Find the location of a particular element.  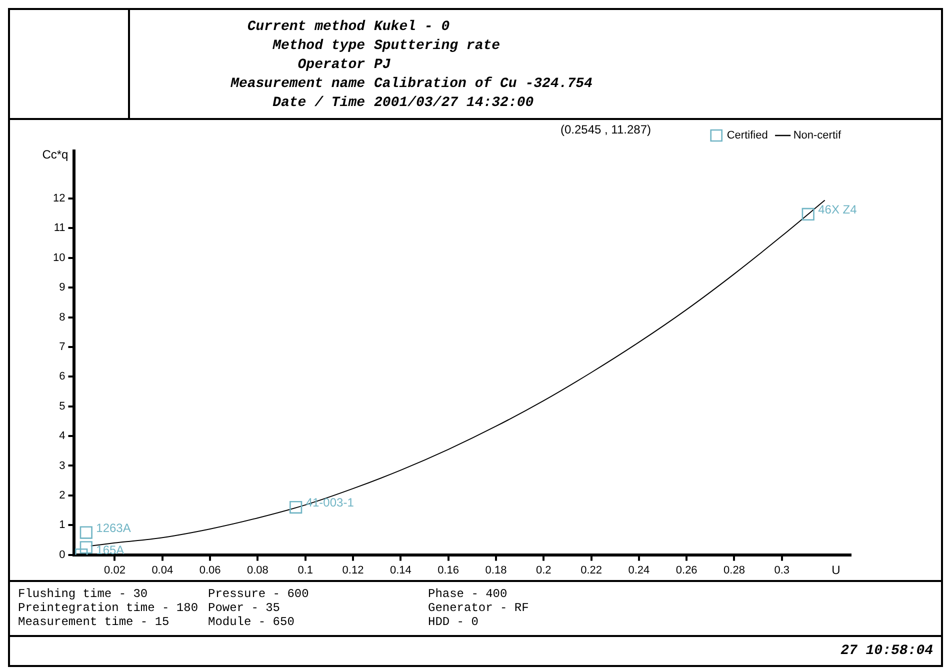

x-tick-label: 0.2 is located at coordinates (544, 570).